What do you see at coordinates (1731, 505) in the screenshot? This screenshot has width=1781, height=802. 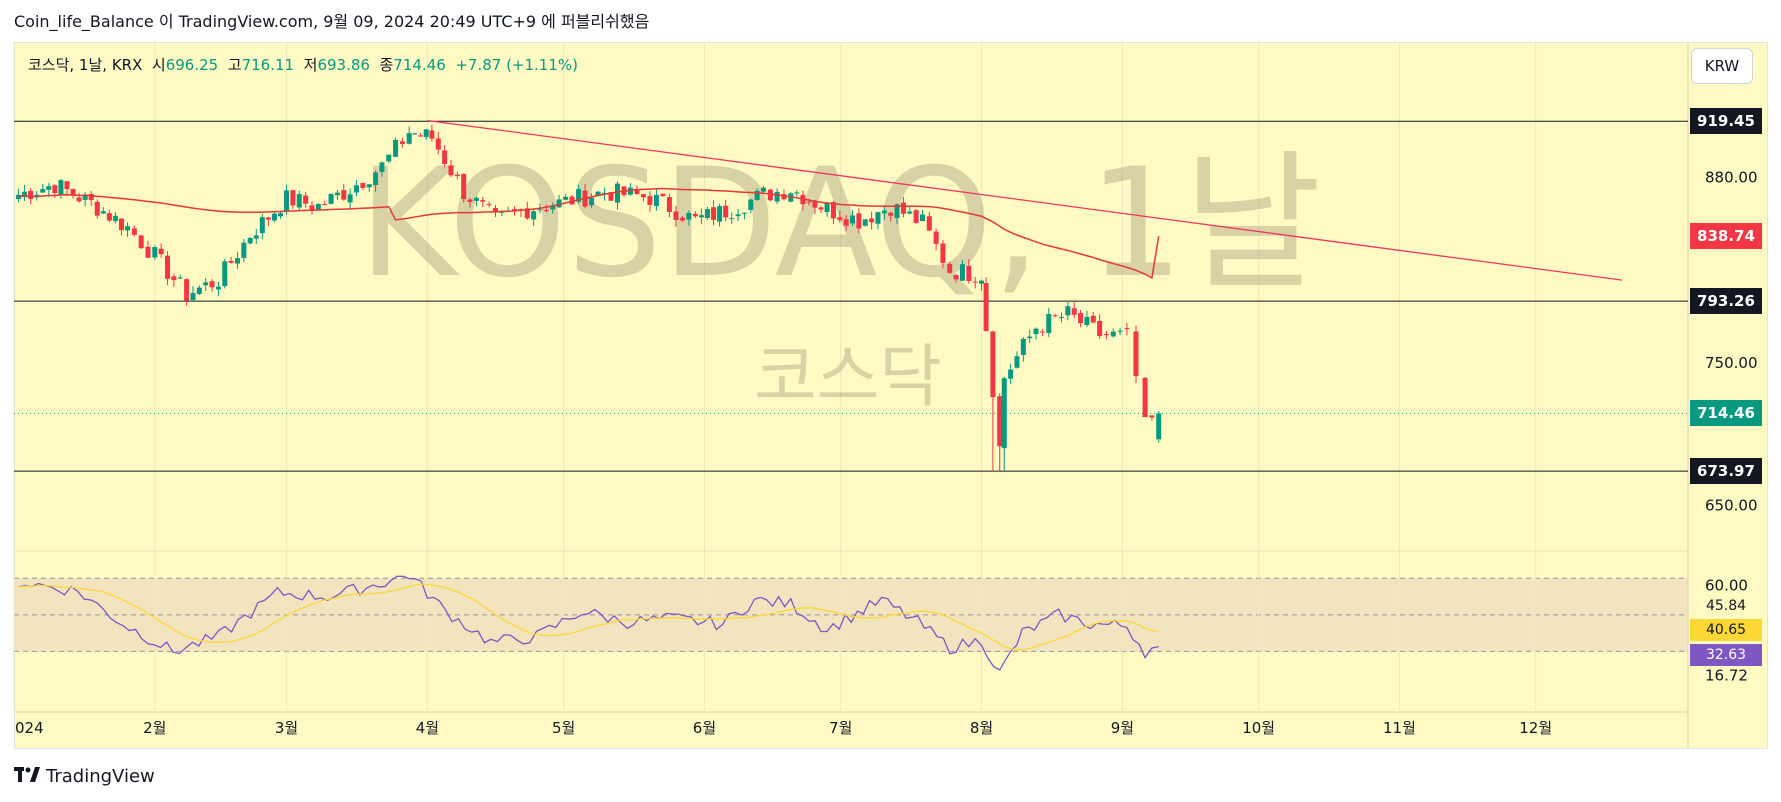 I see `price-axis-label: 650.00` at bounding box center [1731, 505].